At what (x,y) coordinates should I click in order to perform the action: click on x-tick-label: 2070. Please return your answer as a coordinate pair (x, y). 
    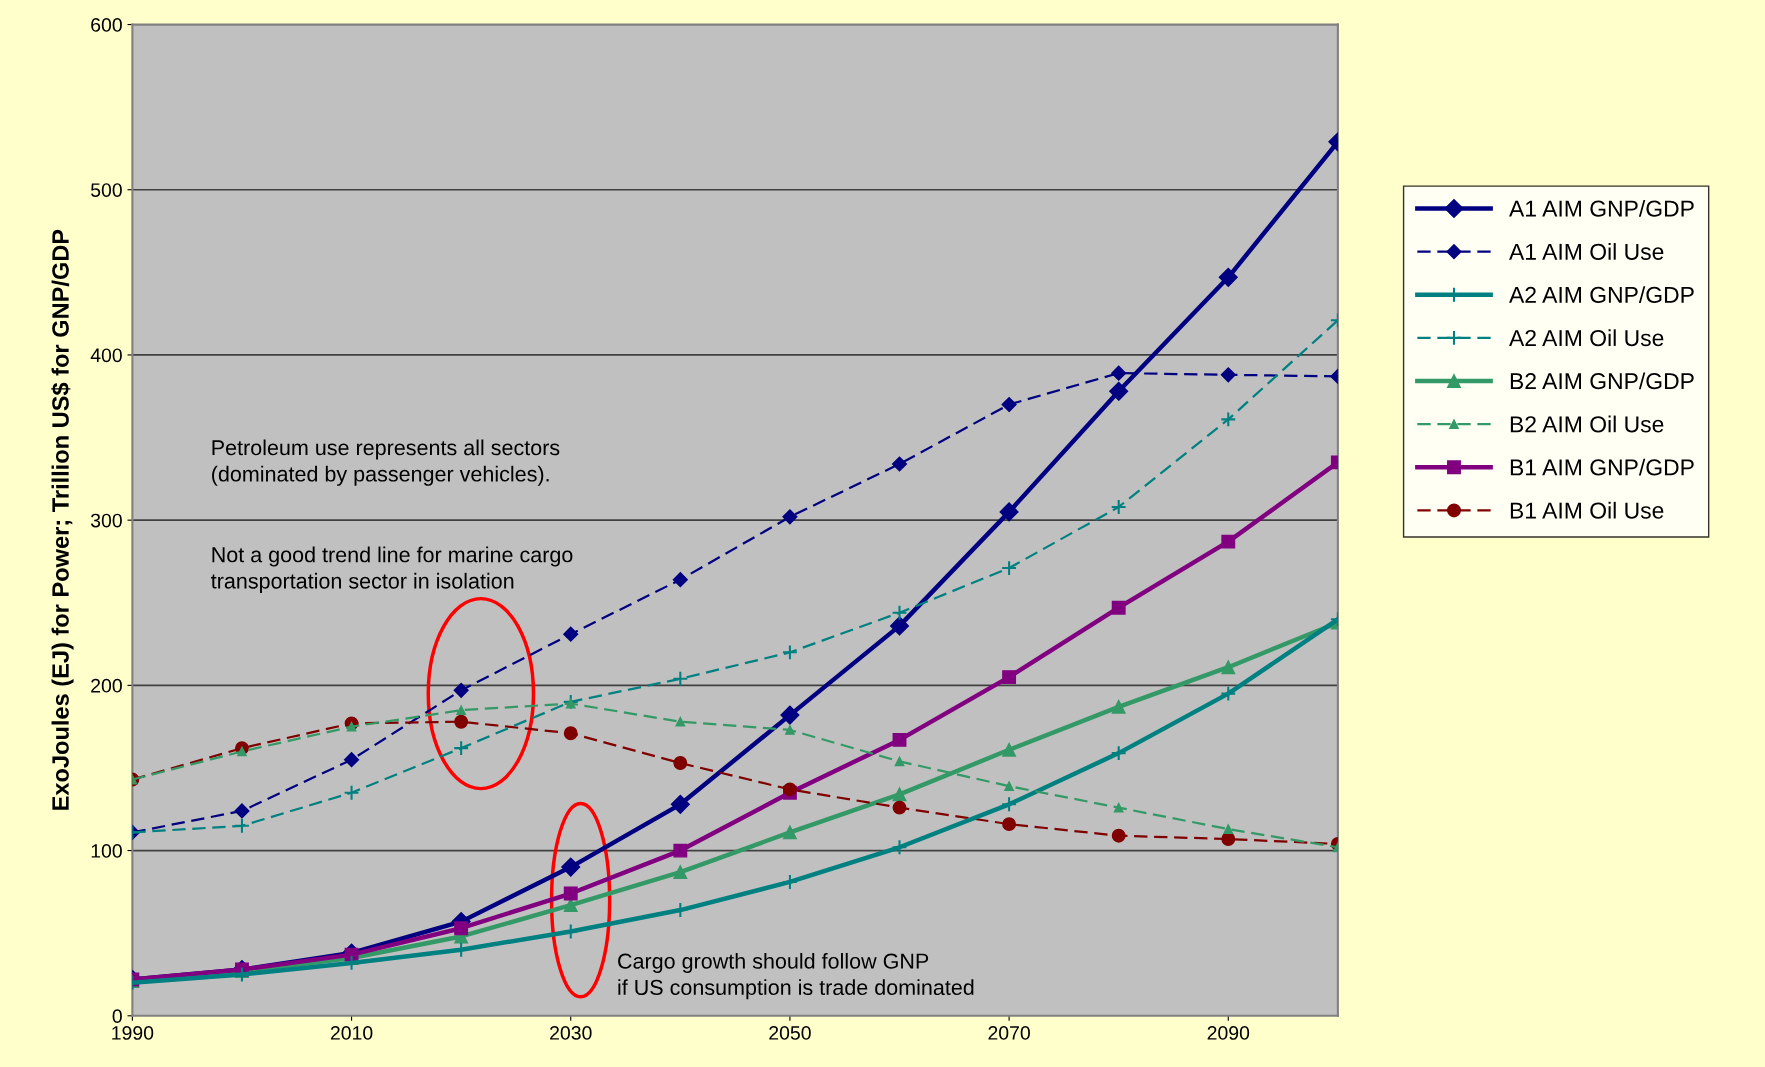
    Looking at the image, I should click on (1009, 1033).